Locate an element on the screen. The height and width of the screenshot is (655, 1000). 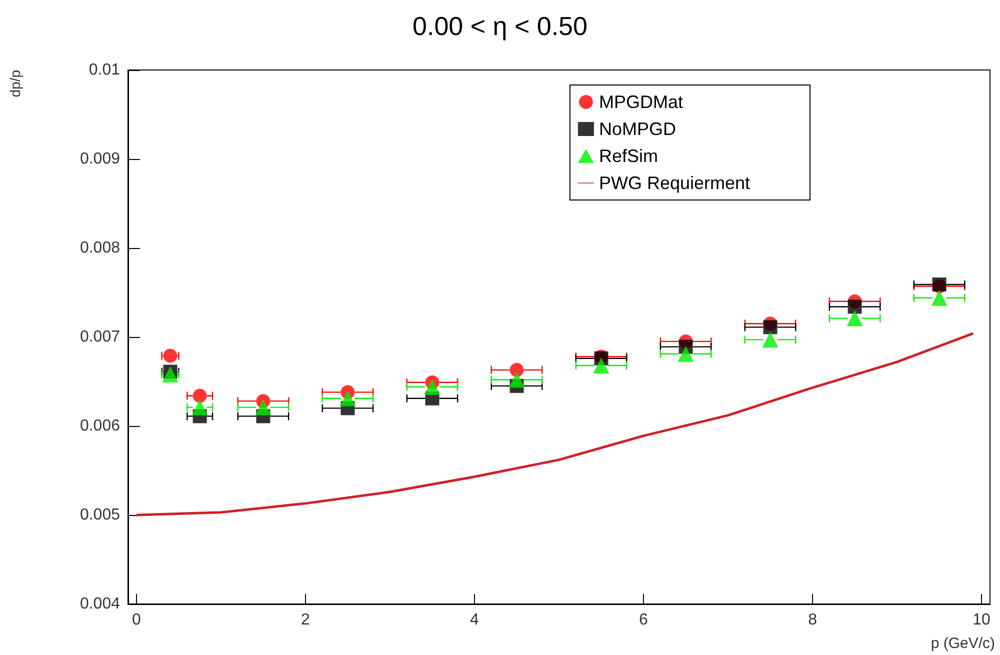
x-tick-label: 0 is located at coordinates (136, 620).